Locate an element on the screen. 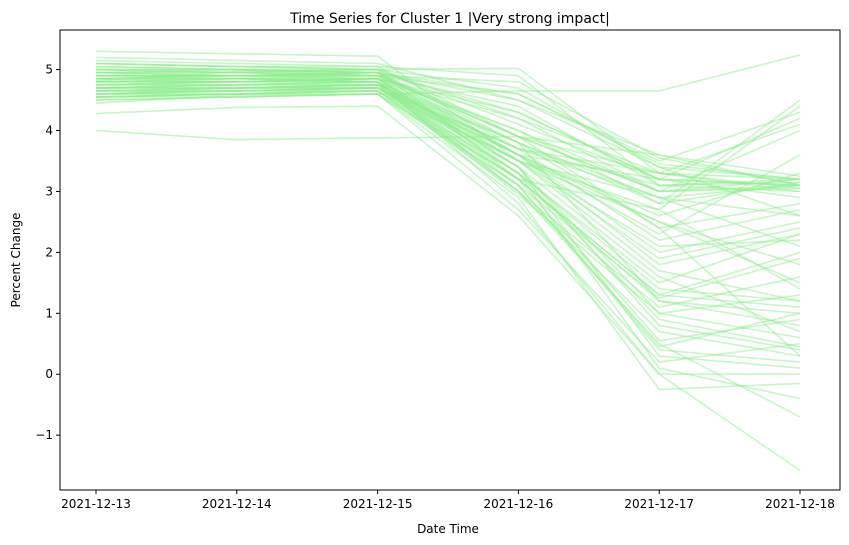 The height and width of the screenshot is (545, 849). x-tick-label: 2021-12-13 is located at coordinates (96, 504).